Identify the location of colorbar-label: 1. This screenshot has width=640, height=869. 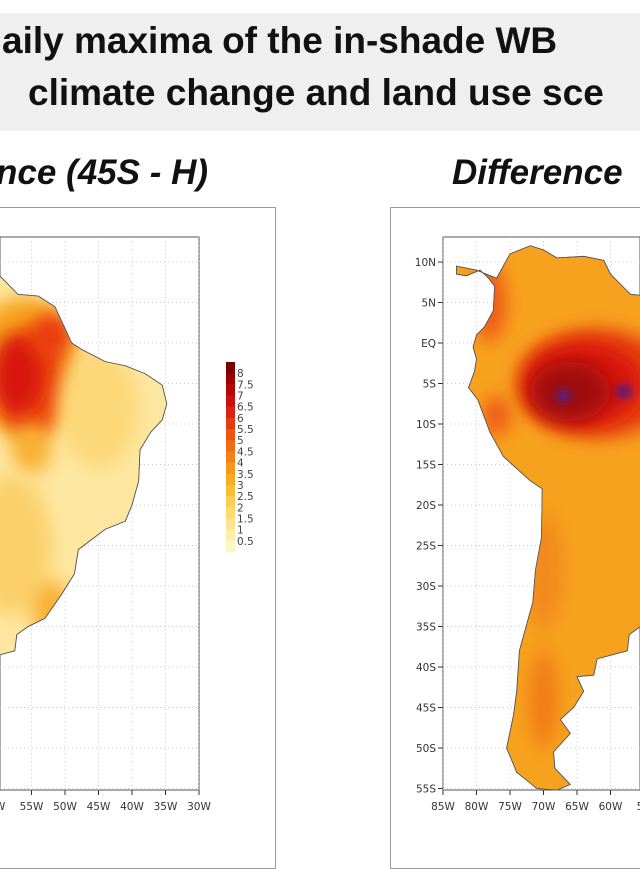
(240, 531).